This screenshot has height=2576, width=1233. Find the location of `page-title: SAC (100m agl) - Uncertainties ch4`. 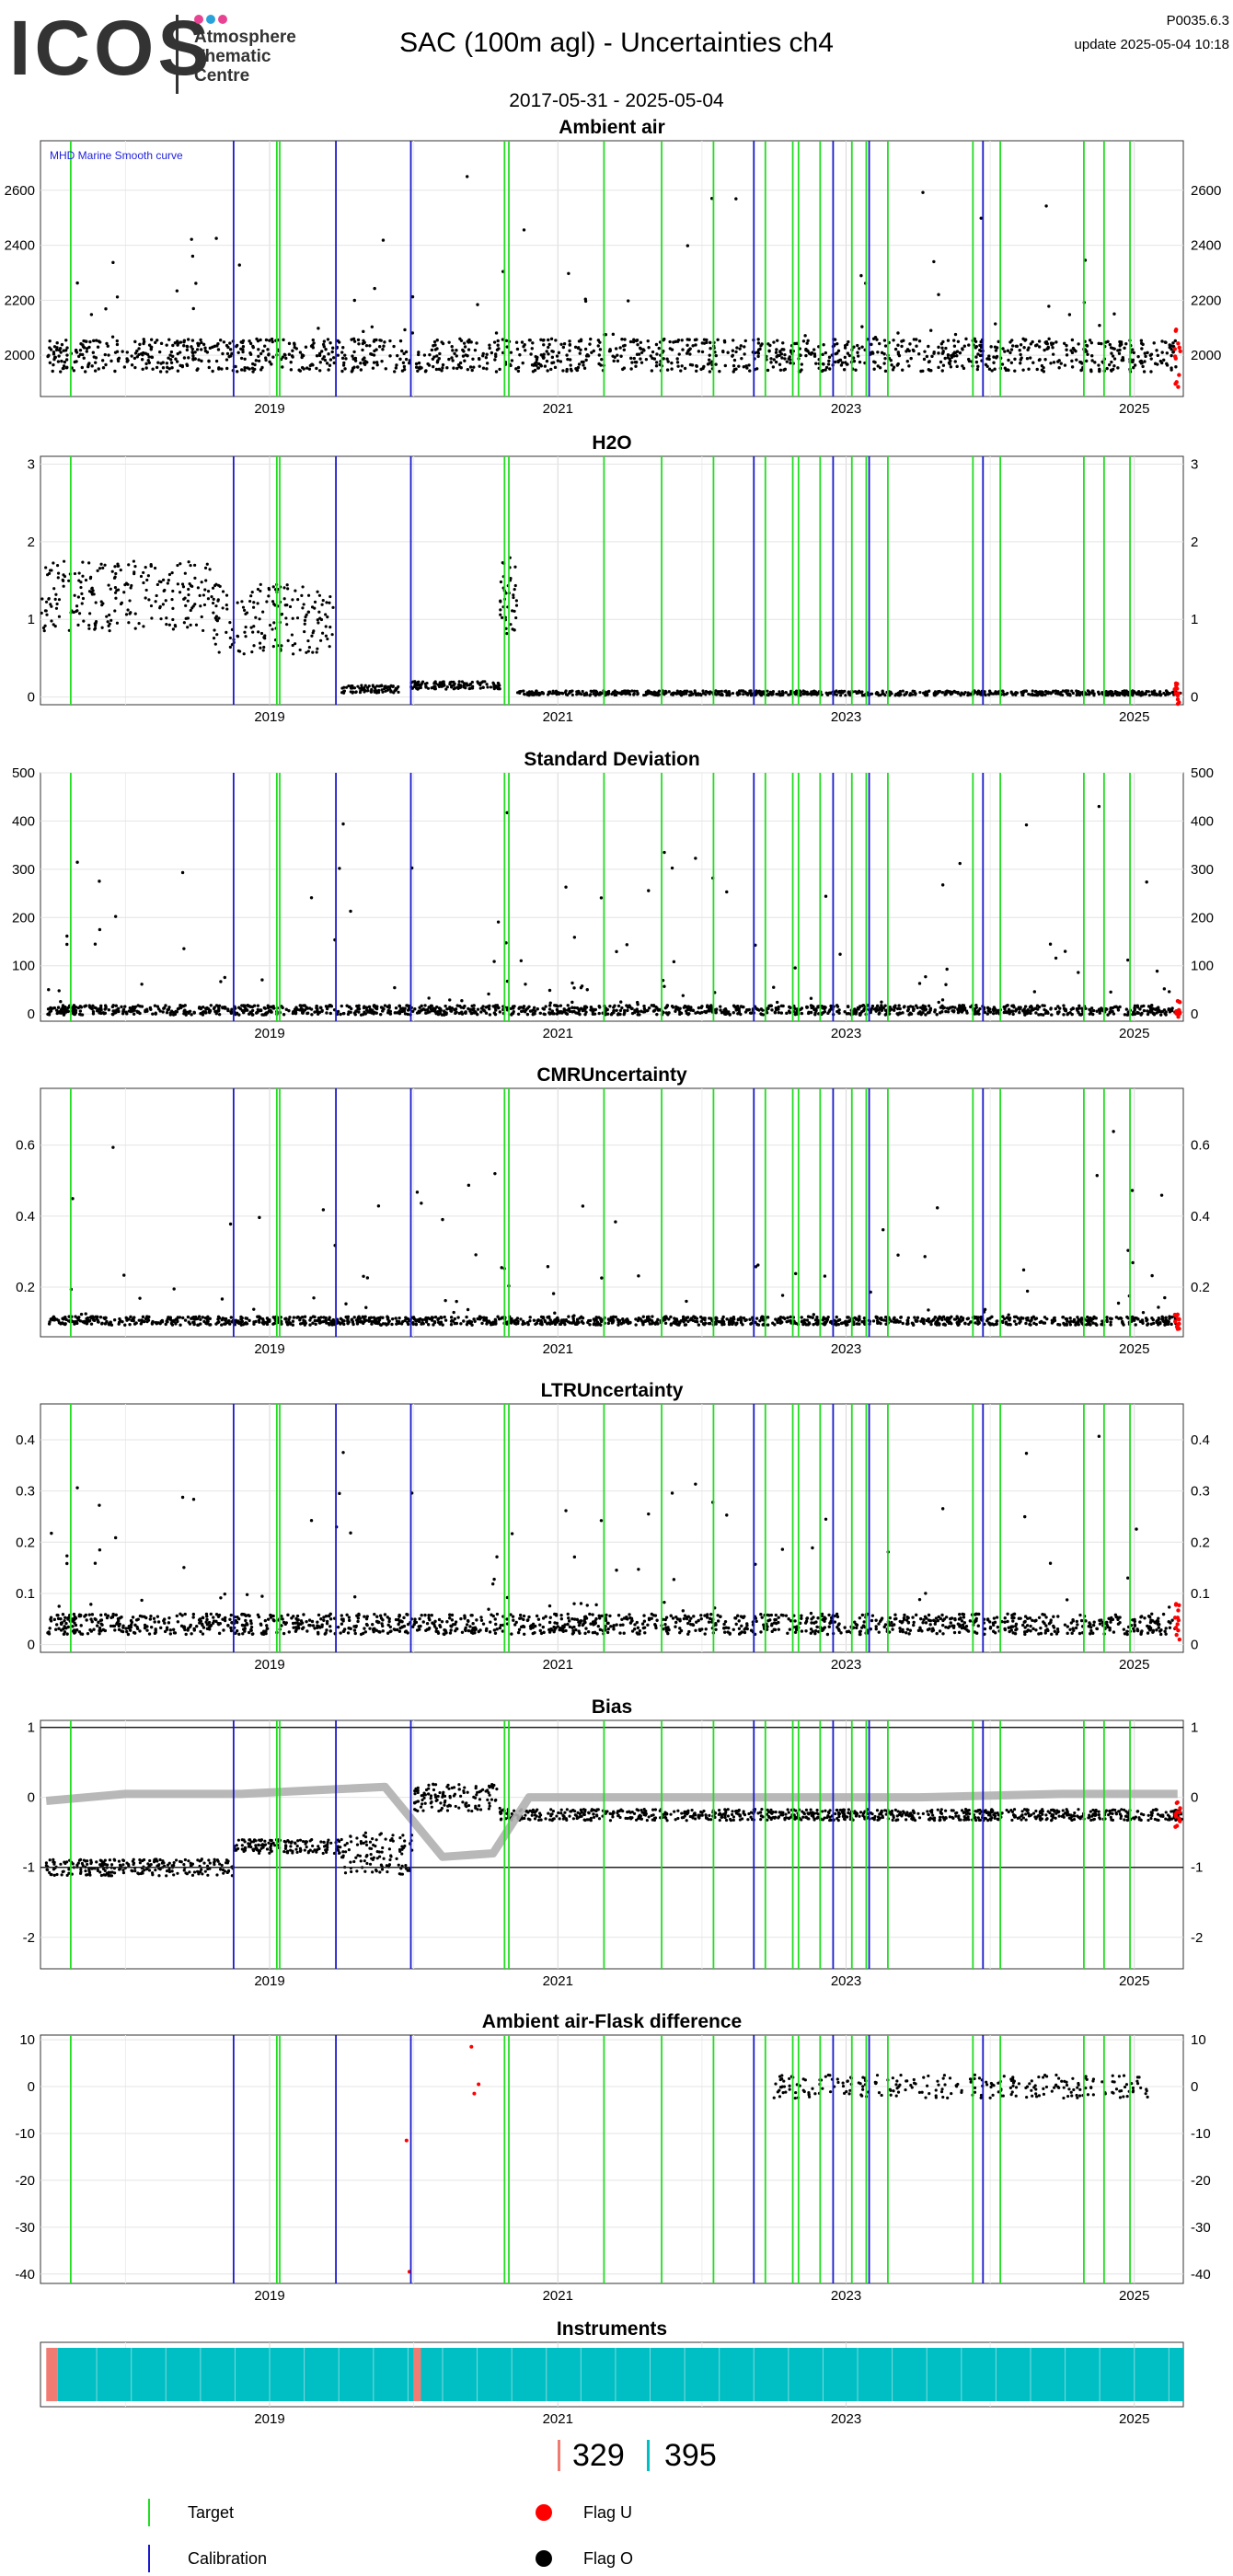

page-title: SAC (100m agl) - Uncertainties ch4 is located at coordinates (616, 43).